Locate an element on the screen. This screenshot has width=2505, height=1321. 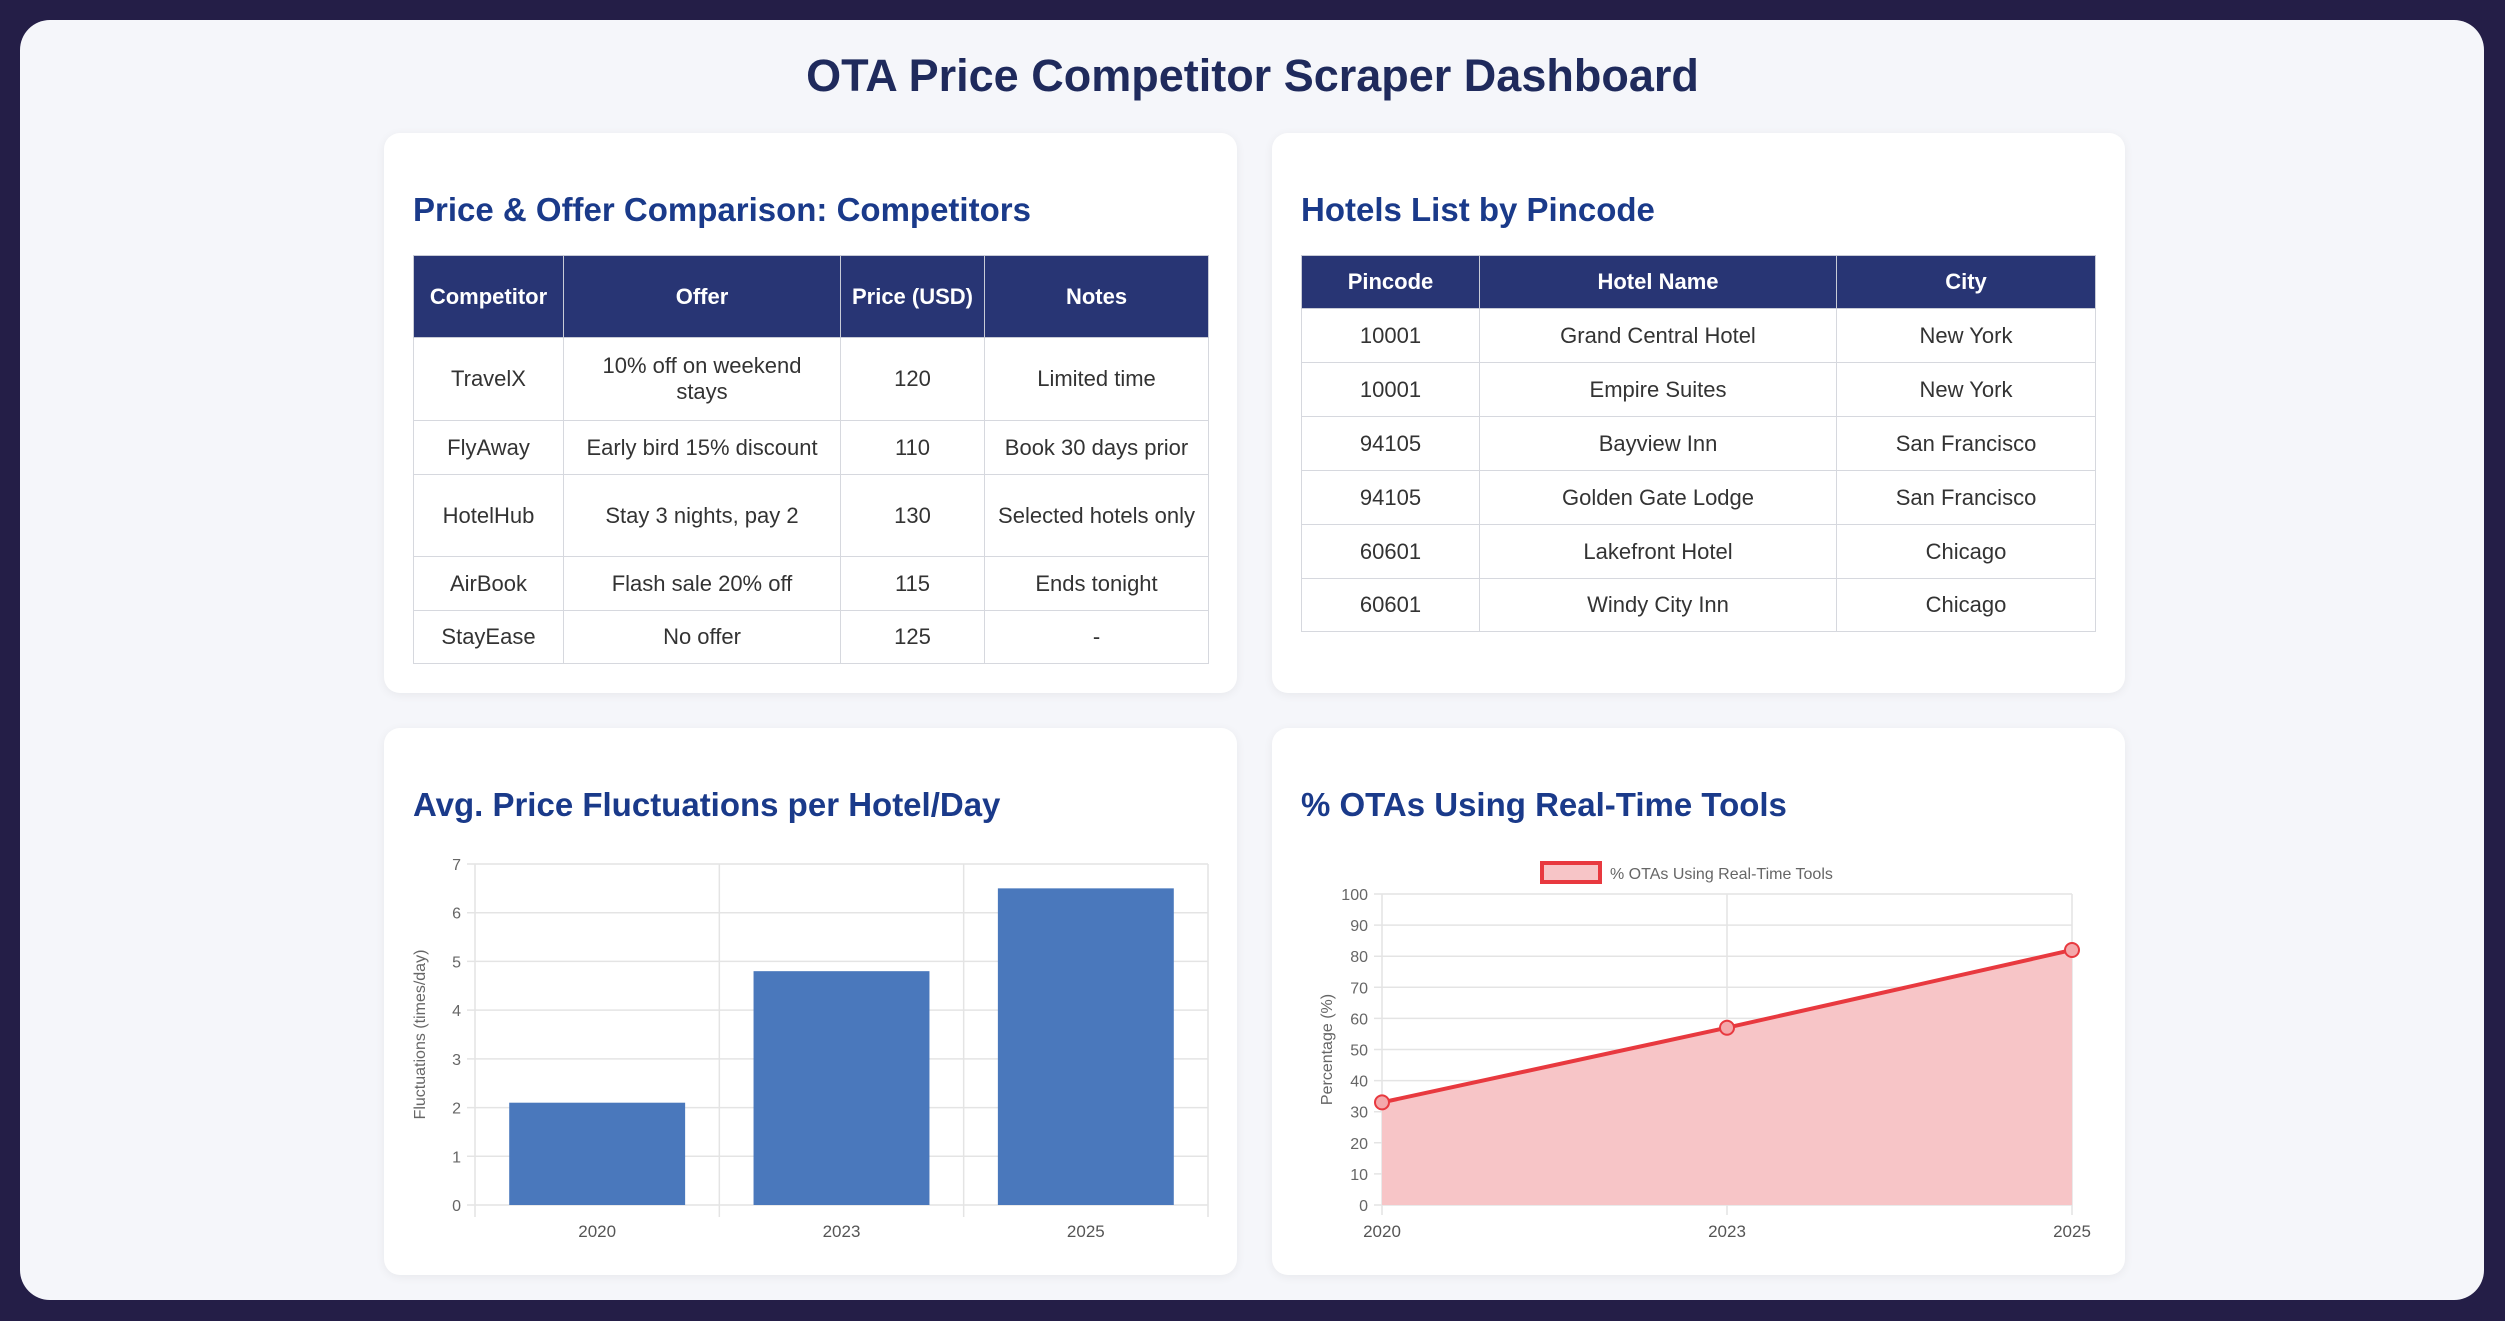
y-tick-label: 5 is located at coordinates (456, 962).